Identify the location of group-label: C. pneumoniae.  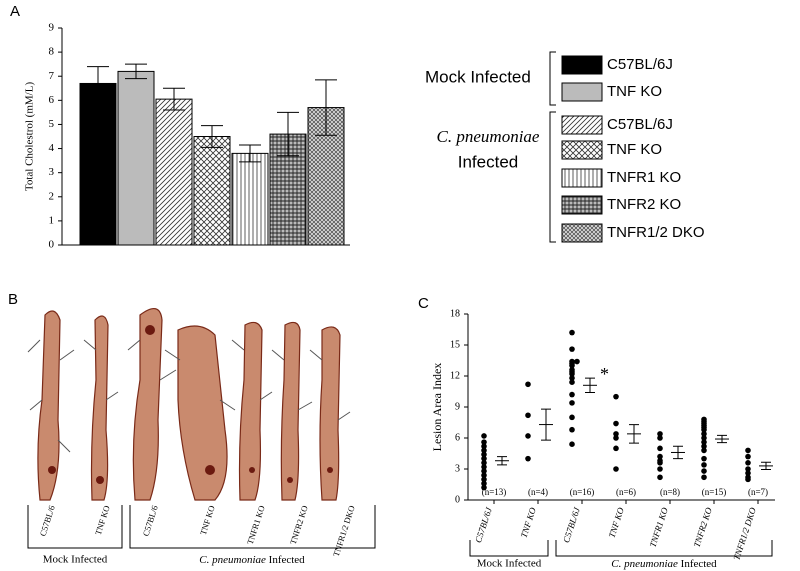
(488, 136).